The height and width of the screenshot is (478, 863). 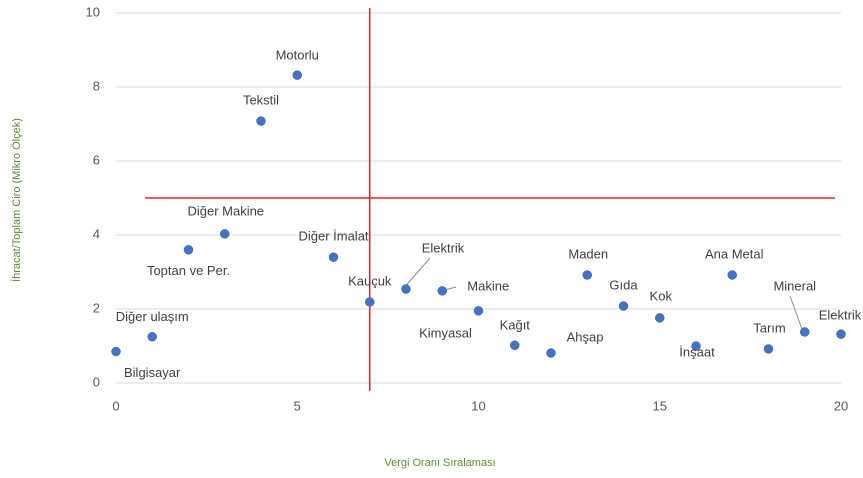 I want to click on x-tick-label: 5, so click(x=297, y=405).